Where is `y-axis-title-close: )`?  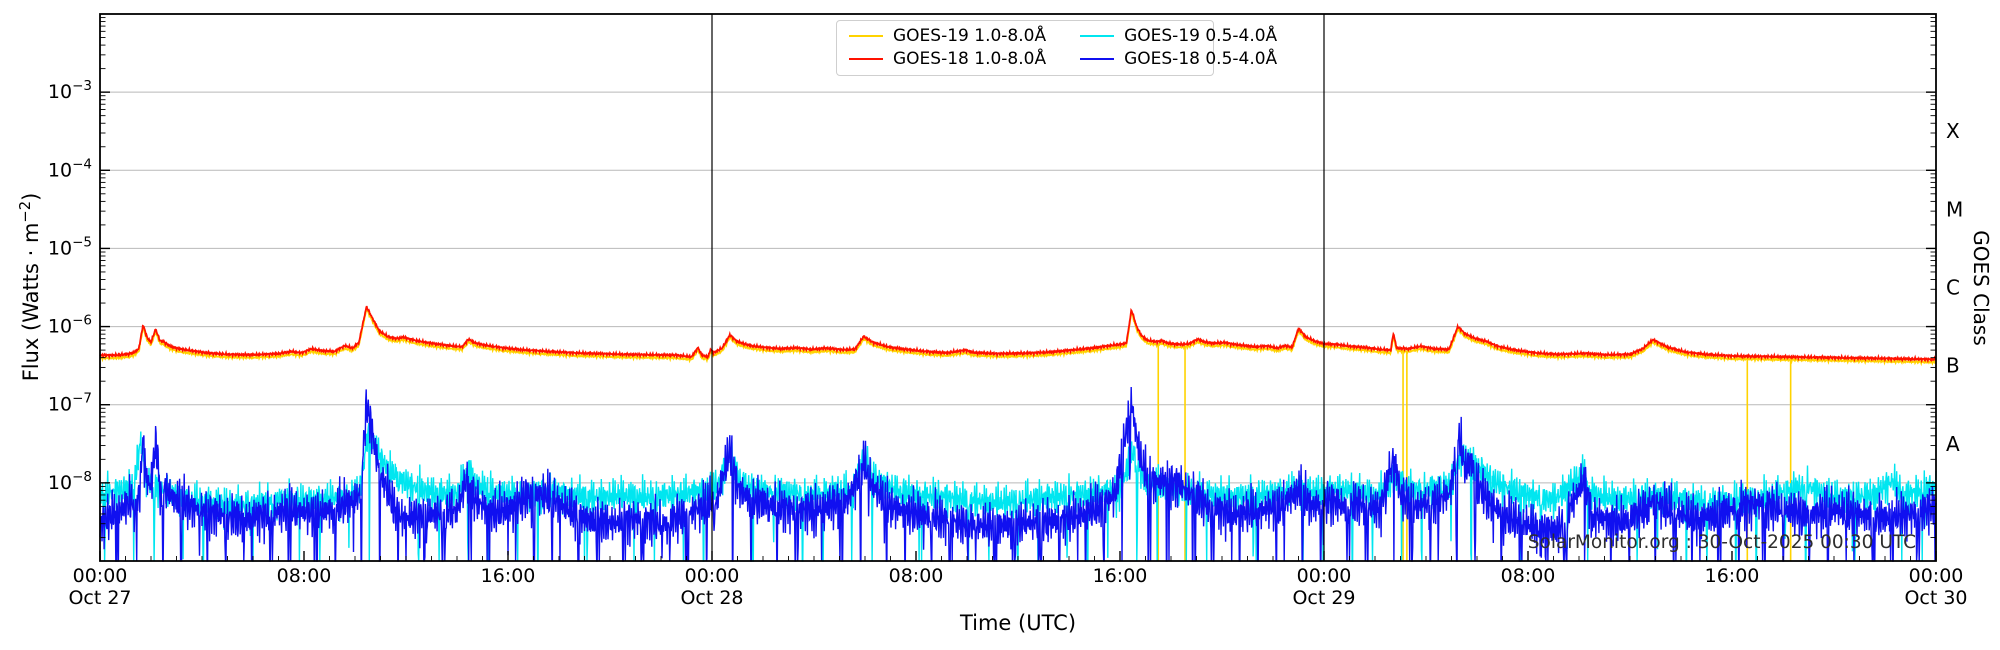 y-axis-title-close: ) is located at coordinates (31, 196).